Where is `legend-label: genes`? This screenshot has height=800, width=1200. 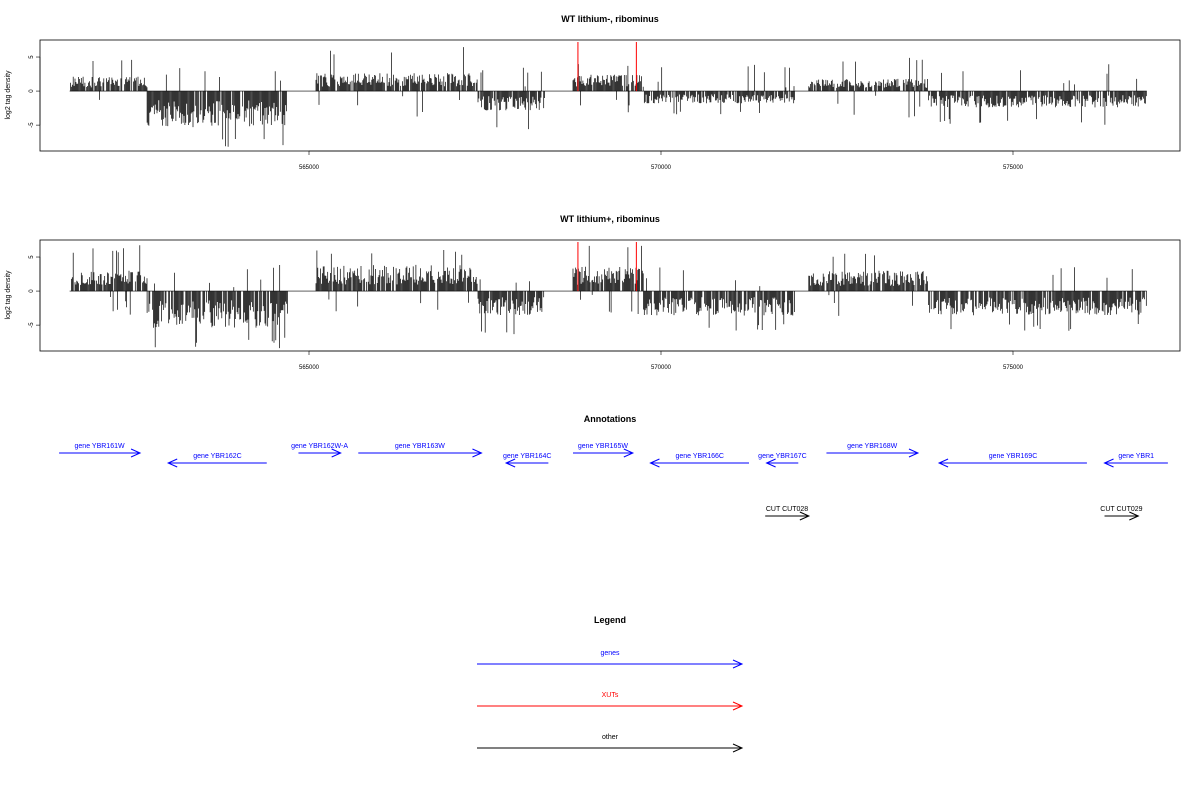 legend-label: genes is located at coordinates (610, 653).